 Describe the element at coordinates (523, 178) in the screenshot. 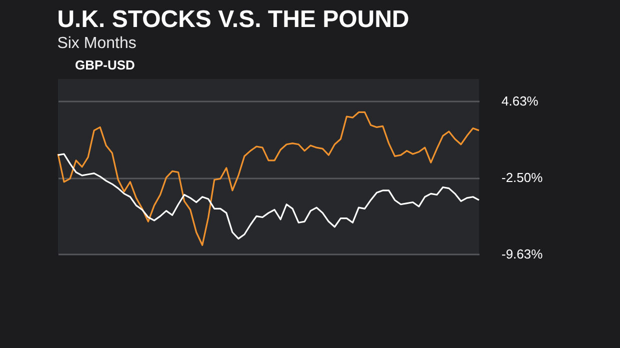

I see `y-tick-label: -2.50%` at that location.